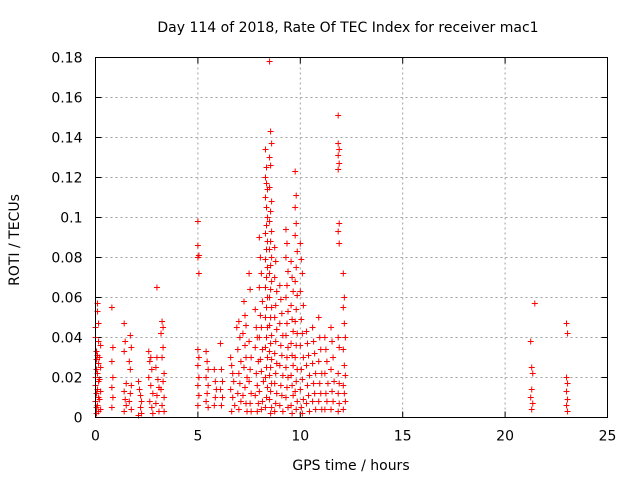 This screenshot has height=480, width=640. I want to click on y-tick-label: 0.12, so click(66, 179).